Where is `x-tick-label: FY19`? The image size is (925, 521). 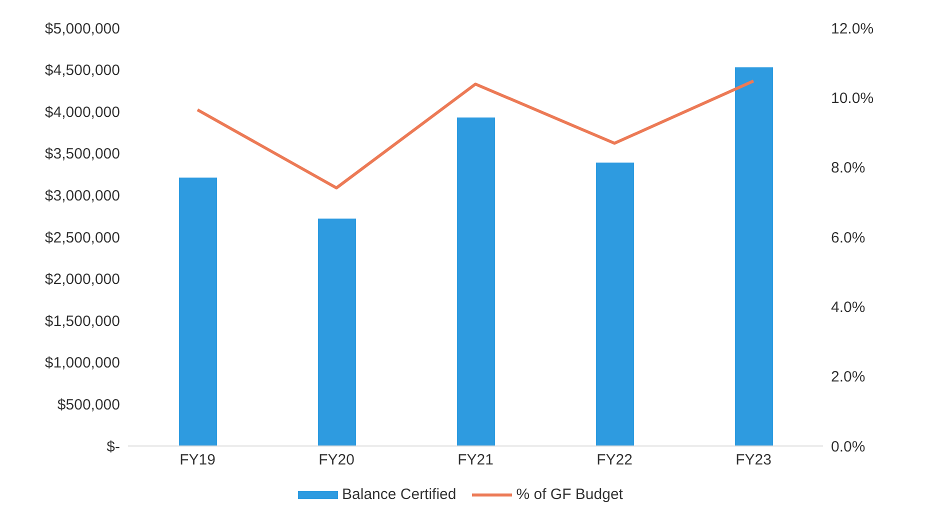
x-tick-label: FY19 is located at coordinates (198, 460).